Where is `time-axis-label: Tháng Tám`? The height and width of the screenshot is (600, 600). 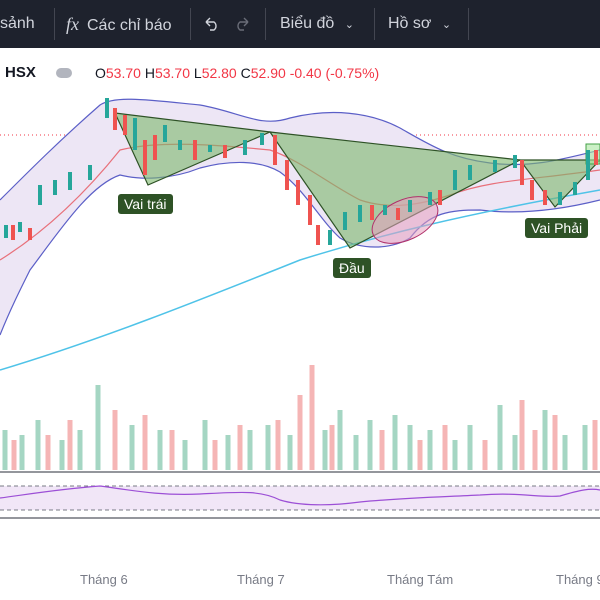 time-axis-label: Tháng Tám is located at coordinates (420, 579).